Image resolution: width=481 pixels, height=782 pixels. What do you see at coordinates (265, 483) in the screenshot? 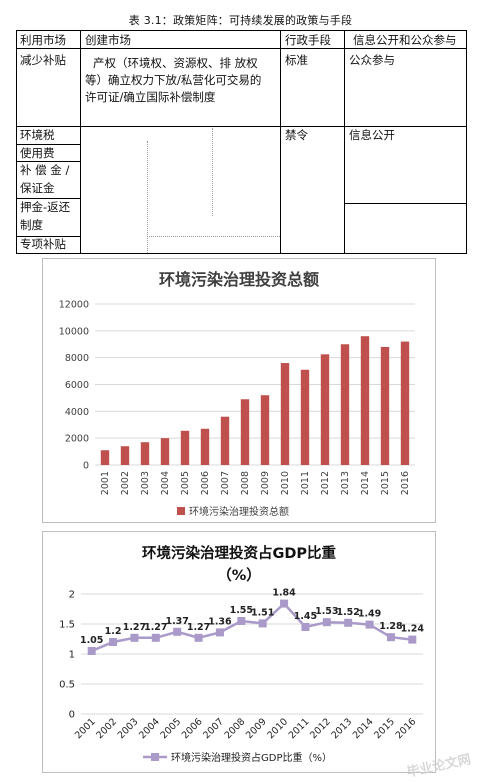
I see `bar-x-tick: 2009` at bounding box center [265, 483].